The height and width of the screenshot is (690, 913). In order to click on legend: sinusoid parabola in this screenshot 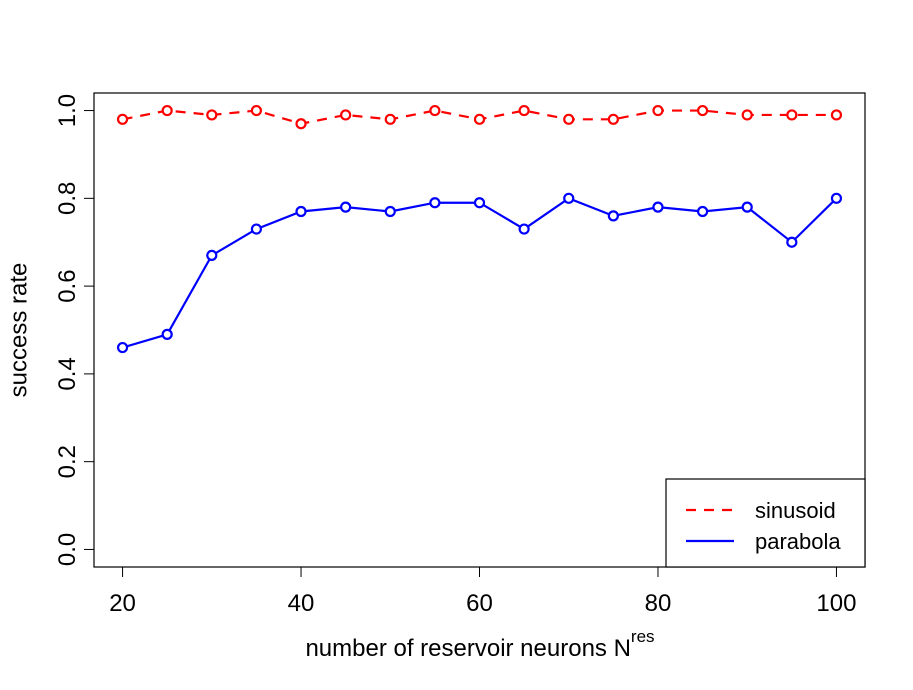, I will do `click(765, 523)`.